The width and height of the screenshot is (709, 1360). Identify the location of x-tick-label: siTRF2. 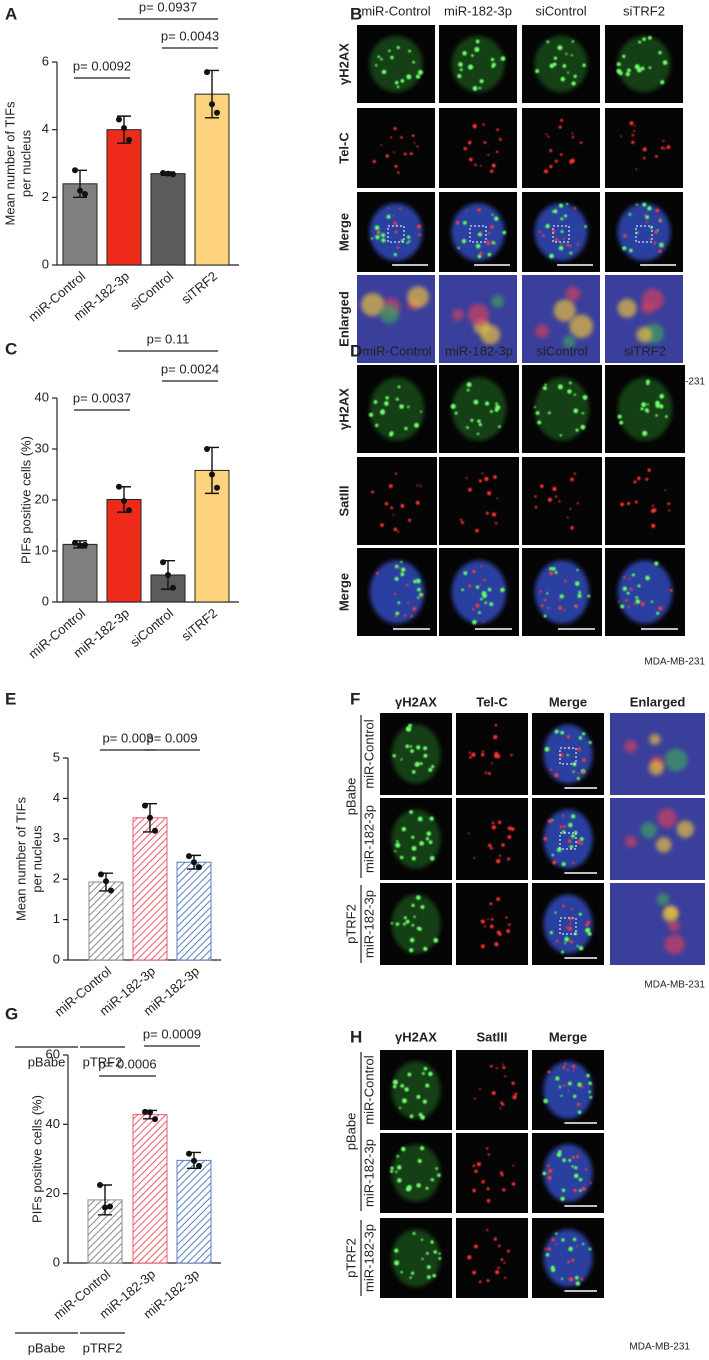
(199, 287).